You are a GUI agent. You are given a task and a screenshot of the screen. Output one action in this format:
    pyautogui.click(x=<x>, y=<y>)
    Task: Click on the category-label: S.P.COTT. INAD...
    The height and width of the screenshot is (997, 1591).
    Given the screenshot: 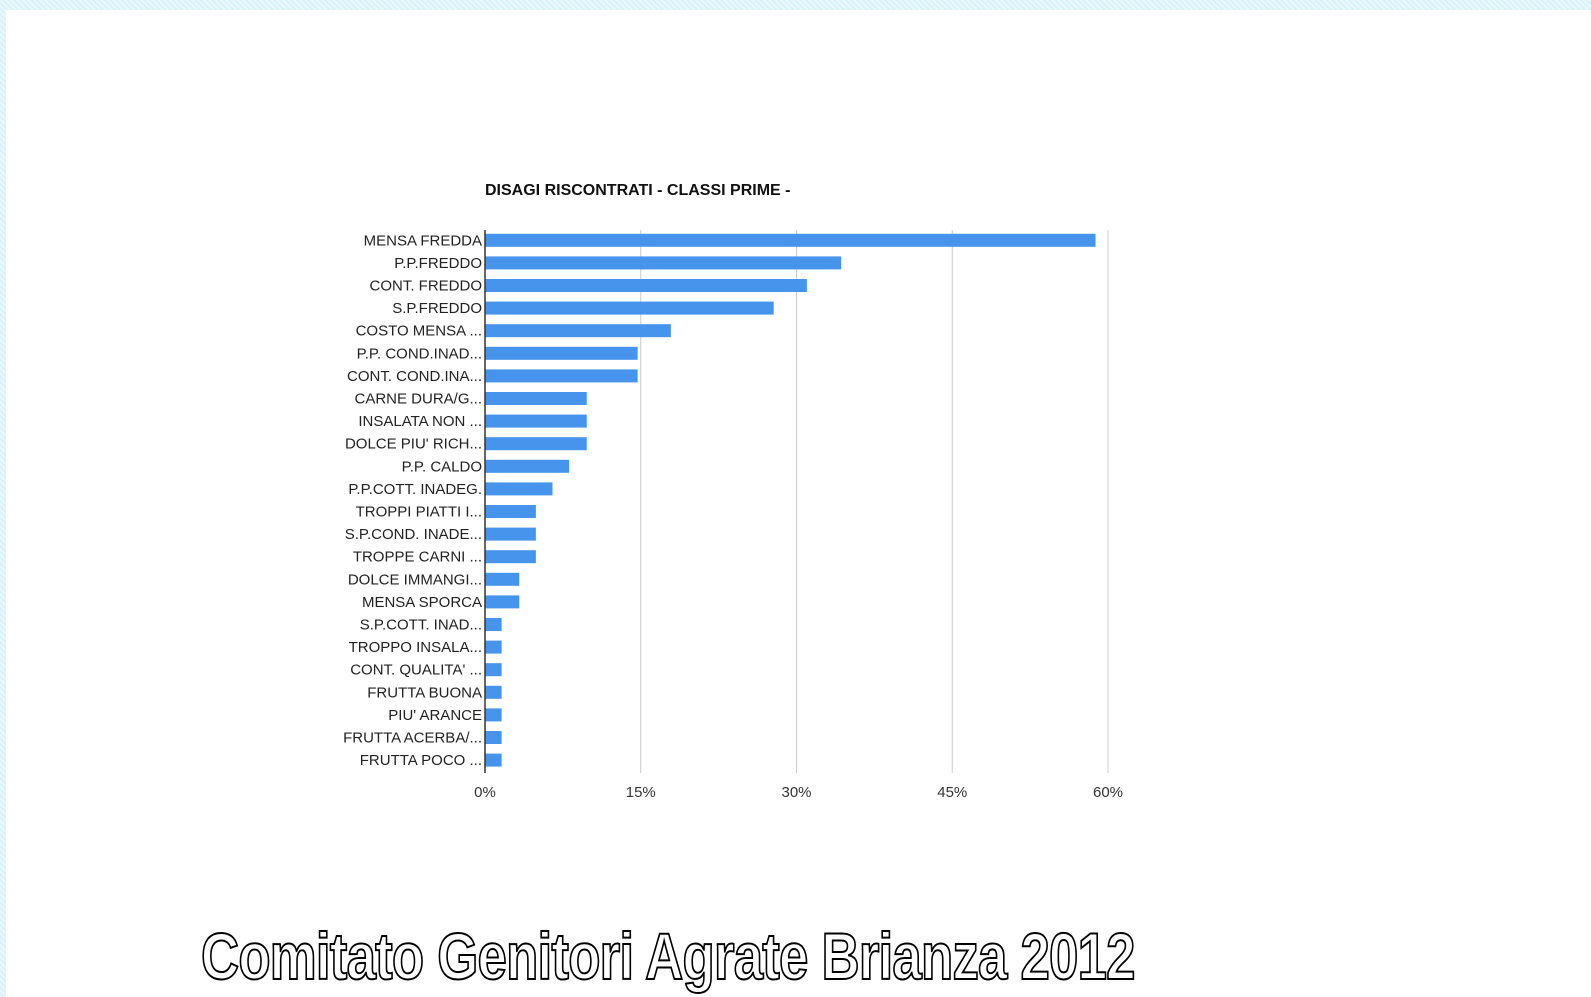 What is the action you would take?
    pyautogui.click(x=421, y=625)
    